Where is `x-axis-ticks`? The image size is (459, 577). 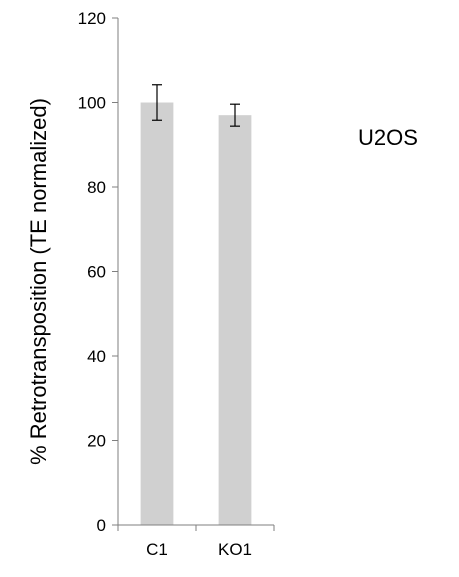 x-axis-ticks is located at coordinates (196, 528).